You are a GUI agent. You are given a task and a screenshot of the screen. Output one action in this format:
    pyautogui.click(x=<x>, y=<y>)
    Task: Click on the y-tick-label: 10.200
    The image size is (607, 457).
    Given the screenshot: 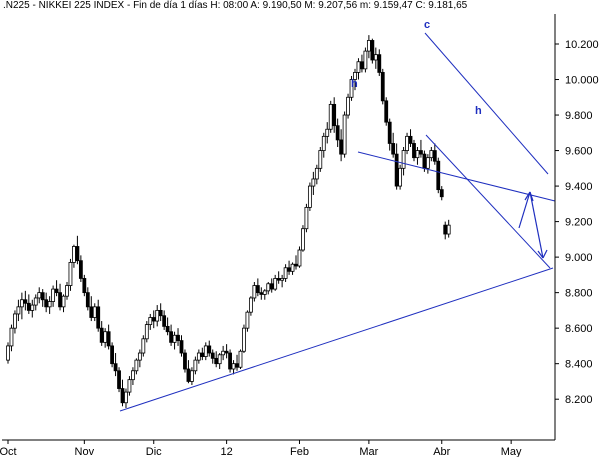 What is the action you would take?
    pyautogui.click(x=582, y=45)
    